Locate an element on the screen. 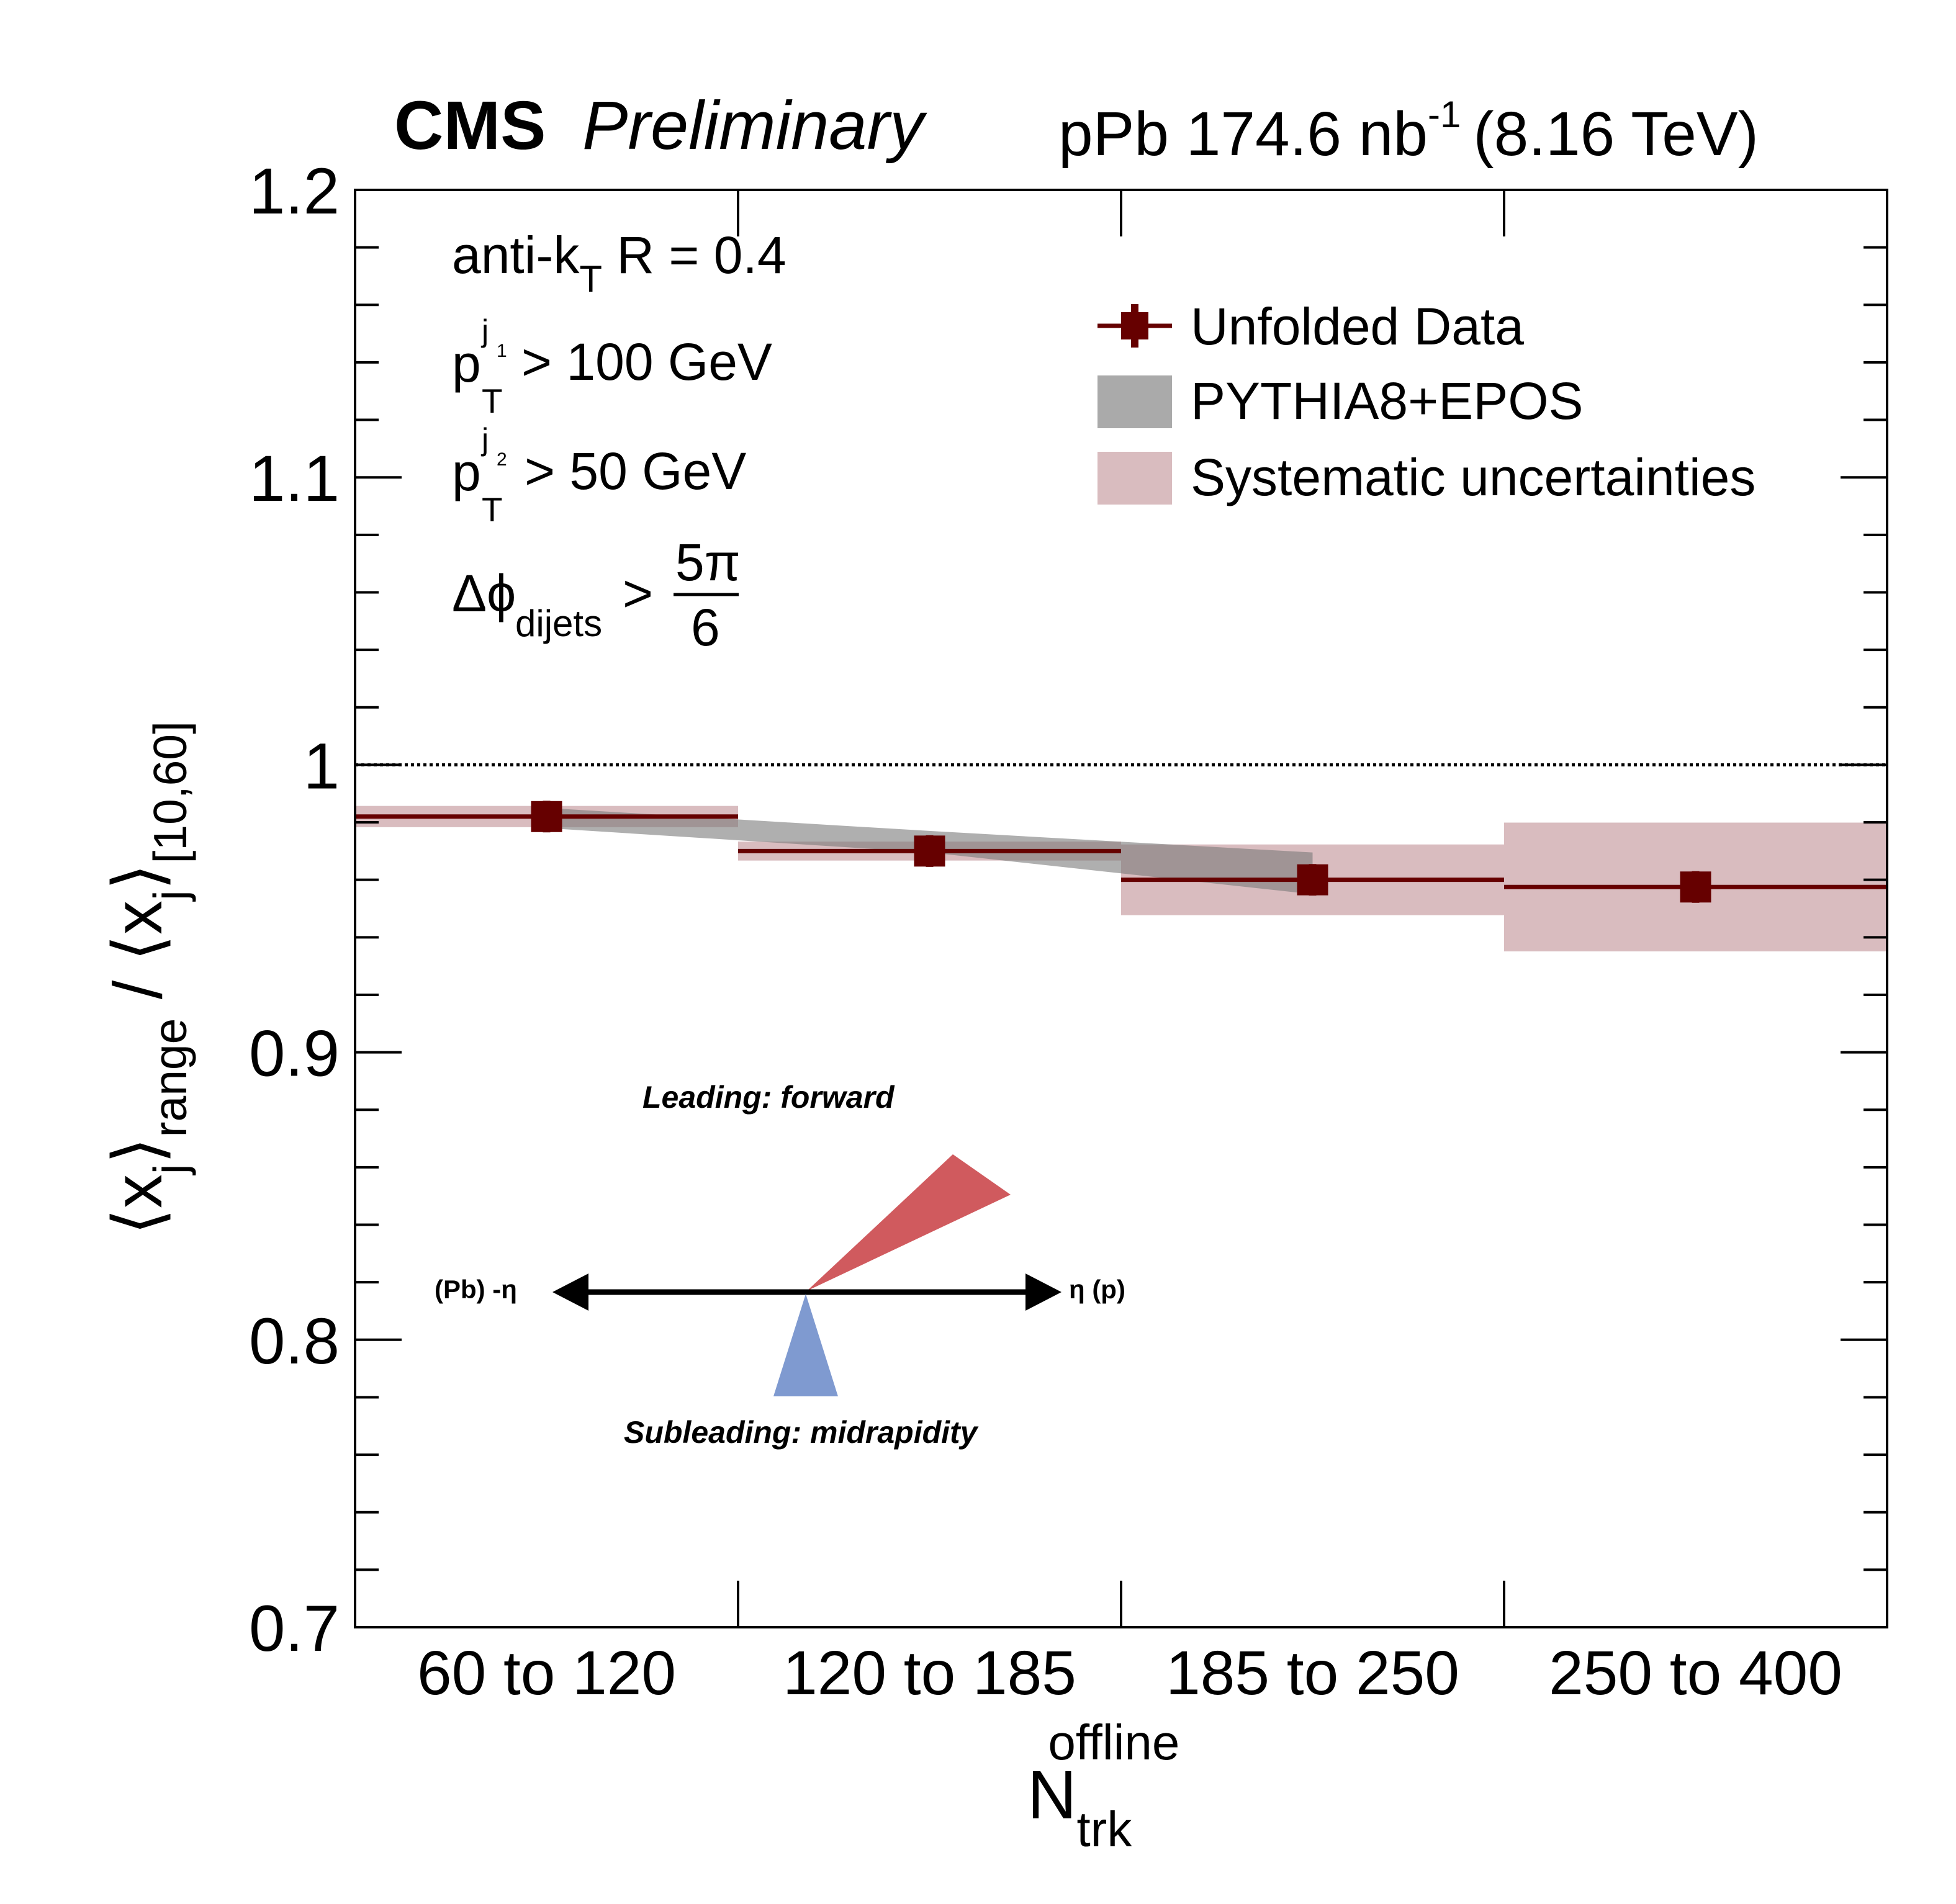  y-tick-label: 0.7 is located at coordinates (294, 1629).